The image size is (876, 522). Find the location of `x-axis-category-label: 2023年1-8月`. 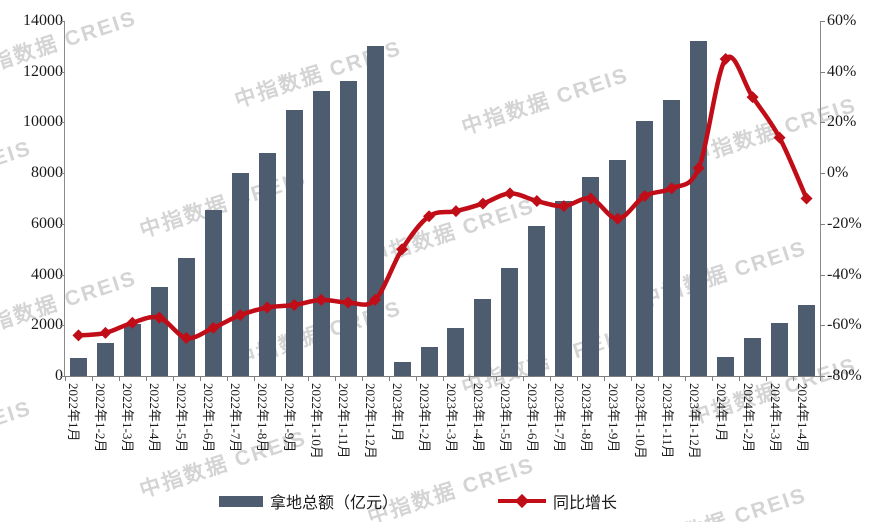

x-axis-category-label: 2023年1-8月 is located at coordinates (586, 418).